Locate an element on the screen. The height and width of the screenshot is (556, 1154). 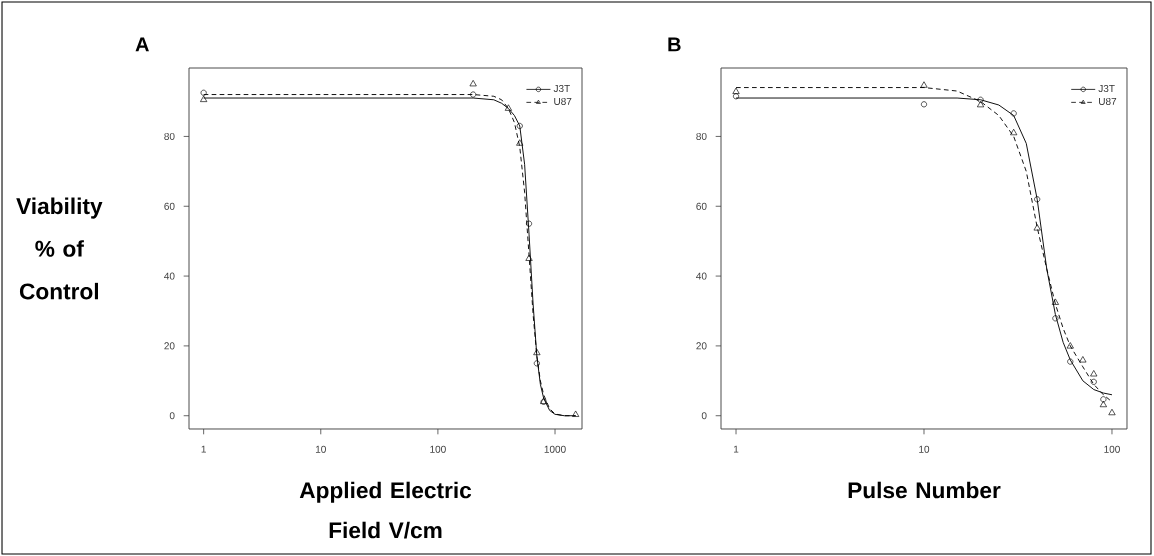
x-tick-label: 1000 is located at coordinates (555, 449).